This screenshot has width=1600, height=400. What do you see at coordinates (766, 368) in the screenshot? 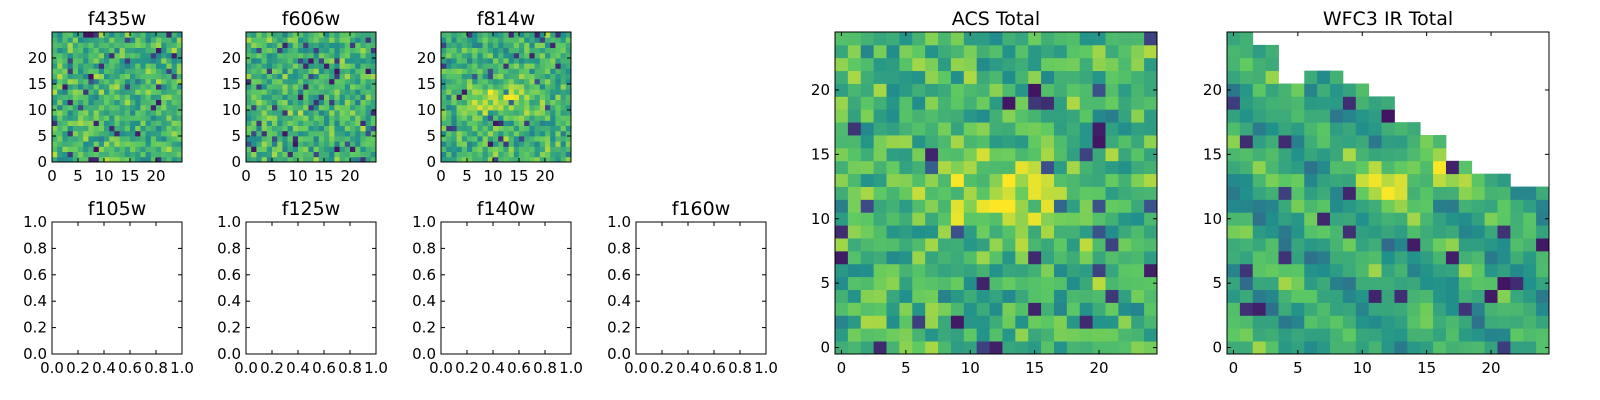
I see `x-tick-label: 1.0` at bounding box center [766, 368].